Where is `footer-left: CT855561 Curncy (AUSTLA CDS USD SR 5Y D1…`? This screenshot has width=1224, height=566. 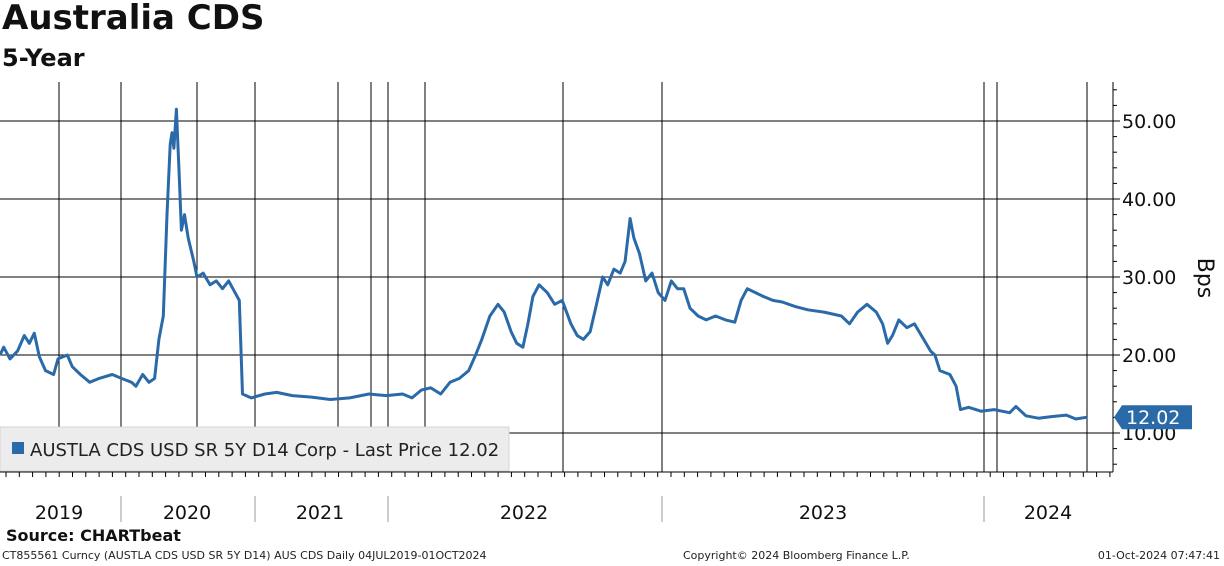
footer-left: CT855561 Curncy (AUSTLA CDS USD SR 5Y D1… is located at coordinates (244, 555).